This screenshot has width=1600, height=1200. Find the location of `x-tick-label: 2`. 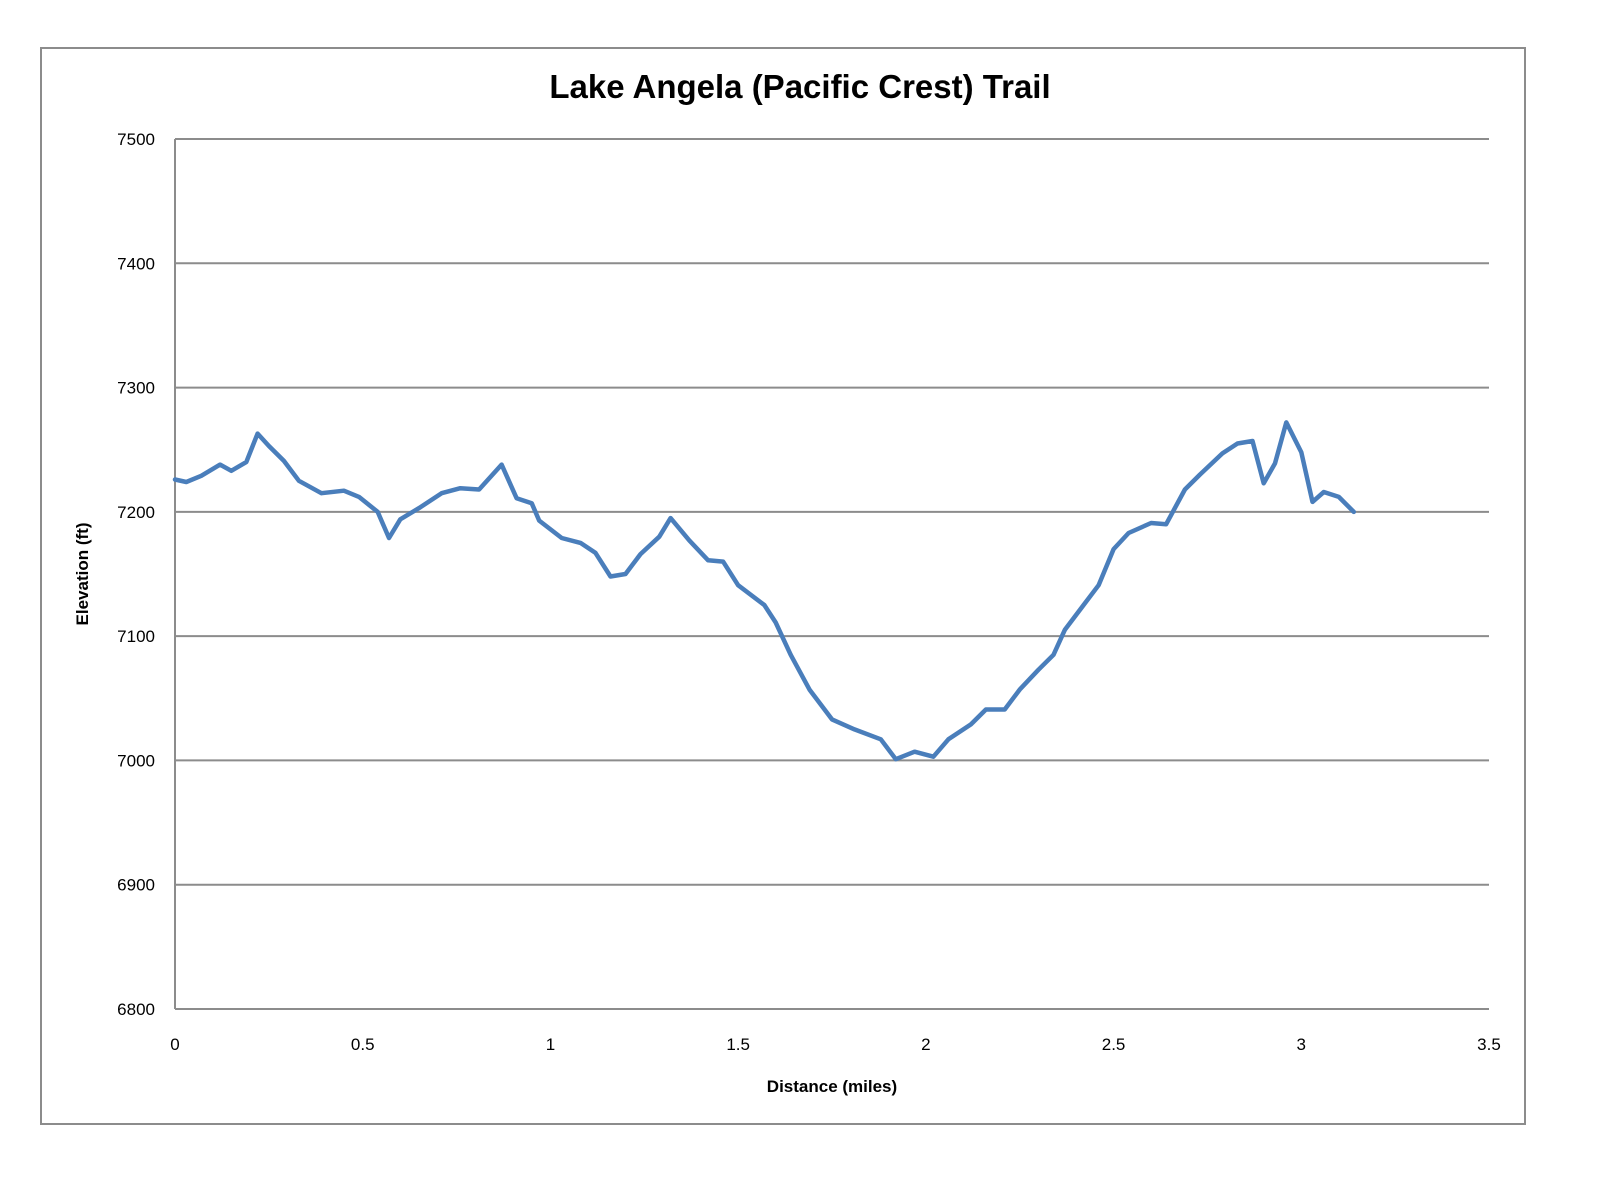

x-tick-label: 2 is located at coordinates (925, 1044).